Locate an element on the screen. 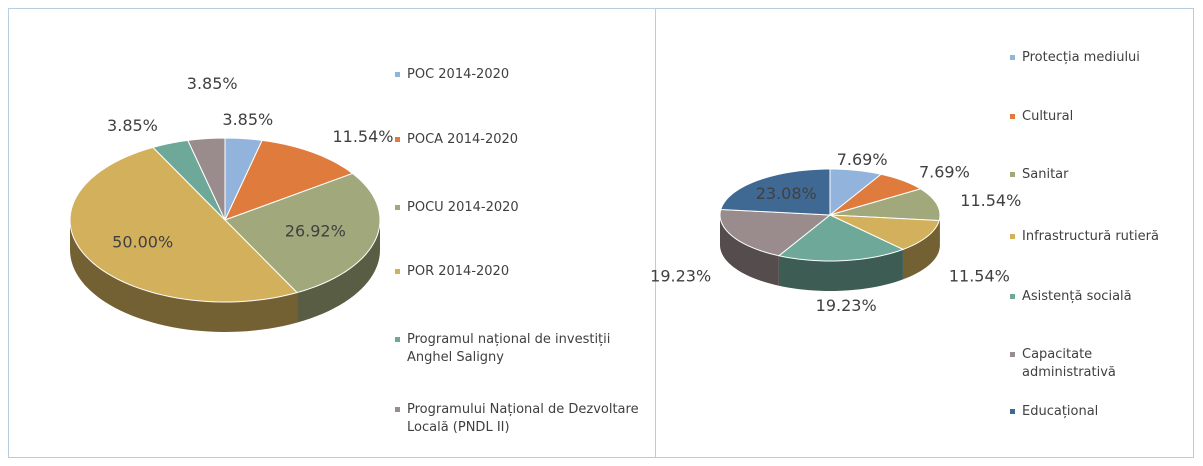 The width and height of the screenshot is (1203, 466). legend-label: POR 2014-2020 is located at coordinates (458, 271).